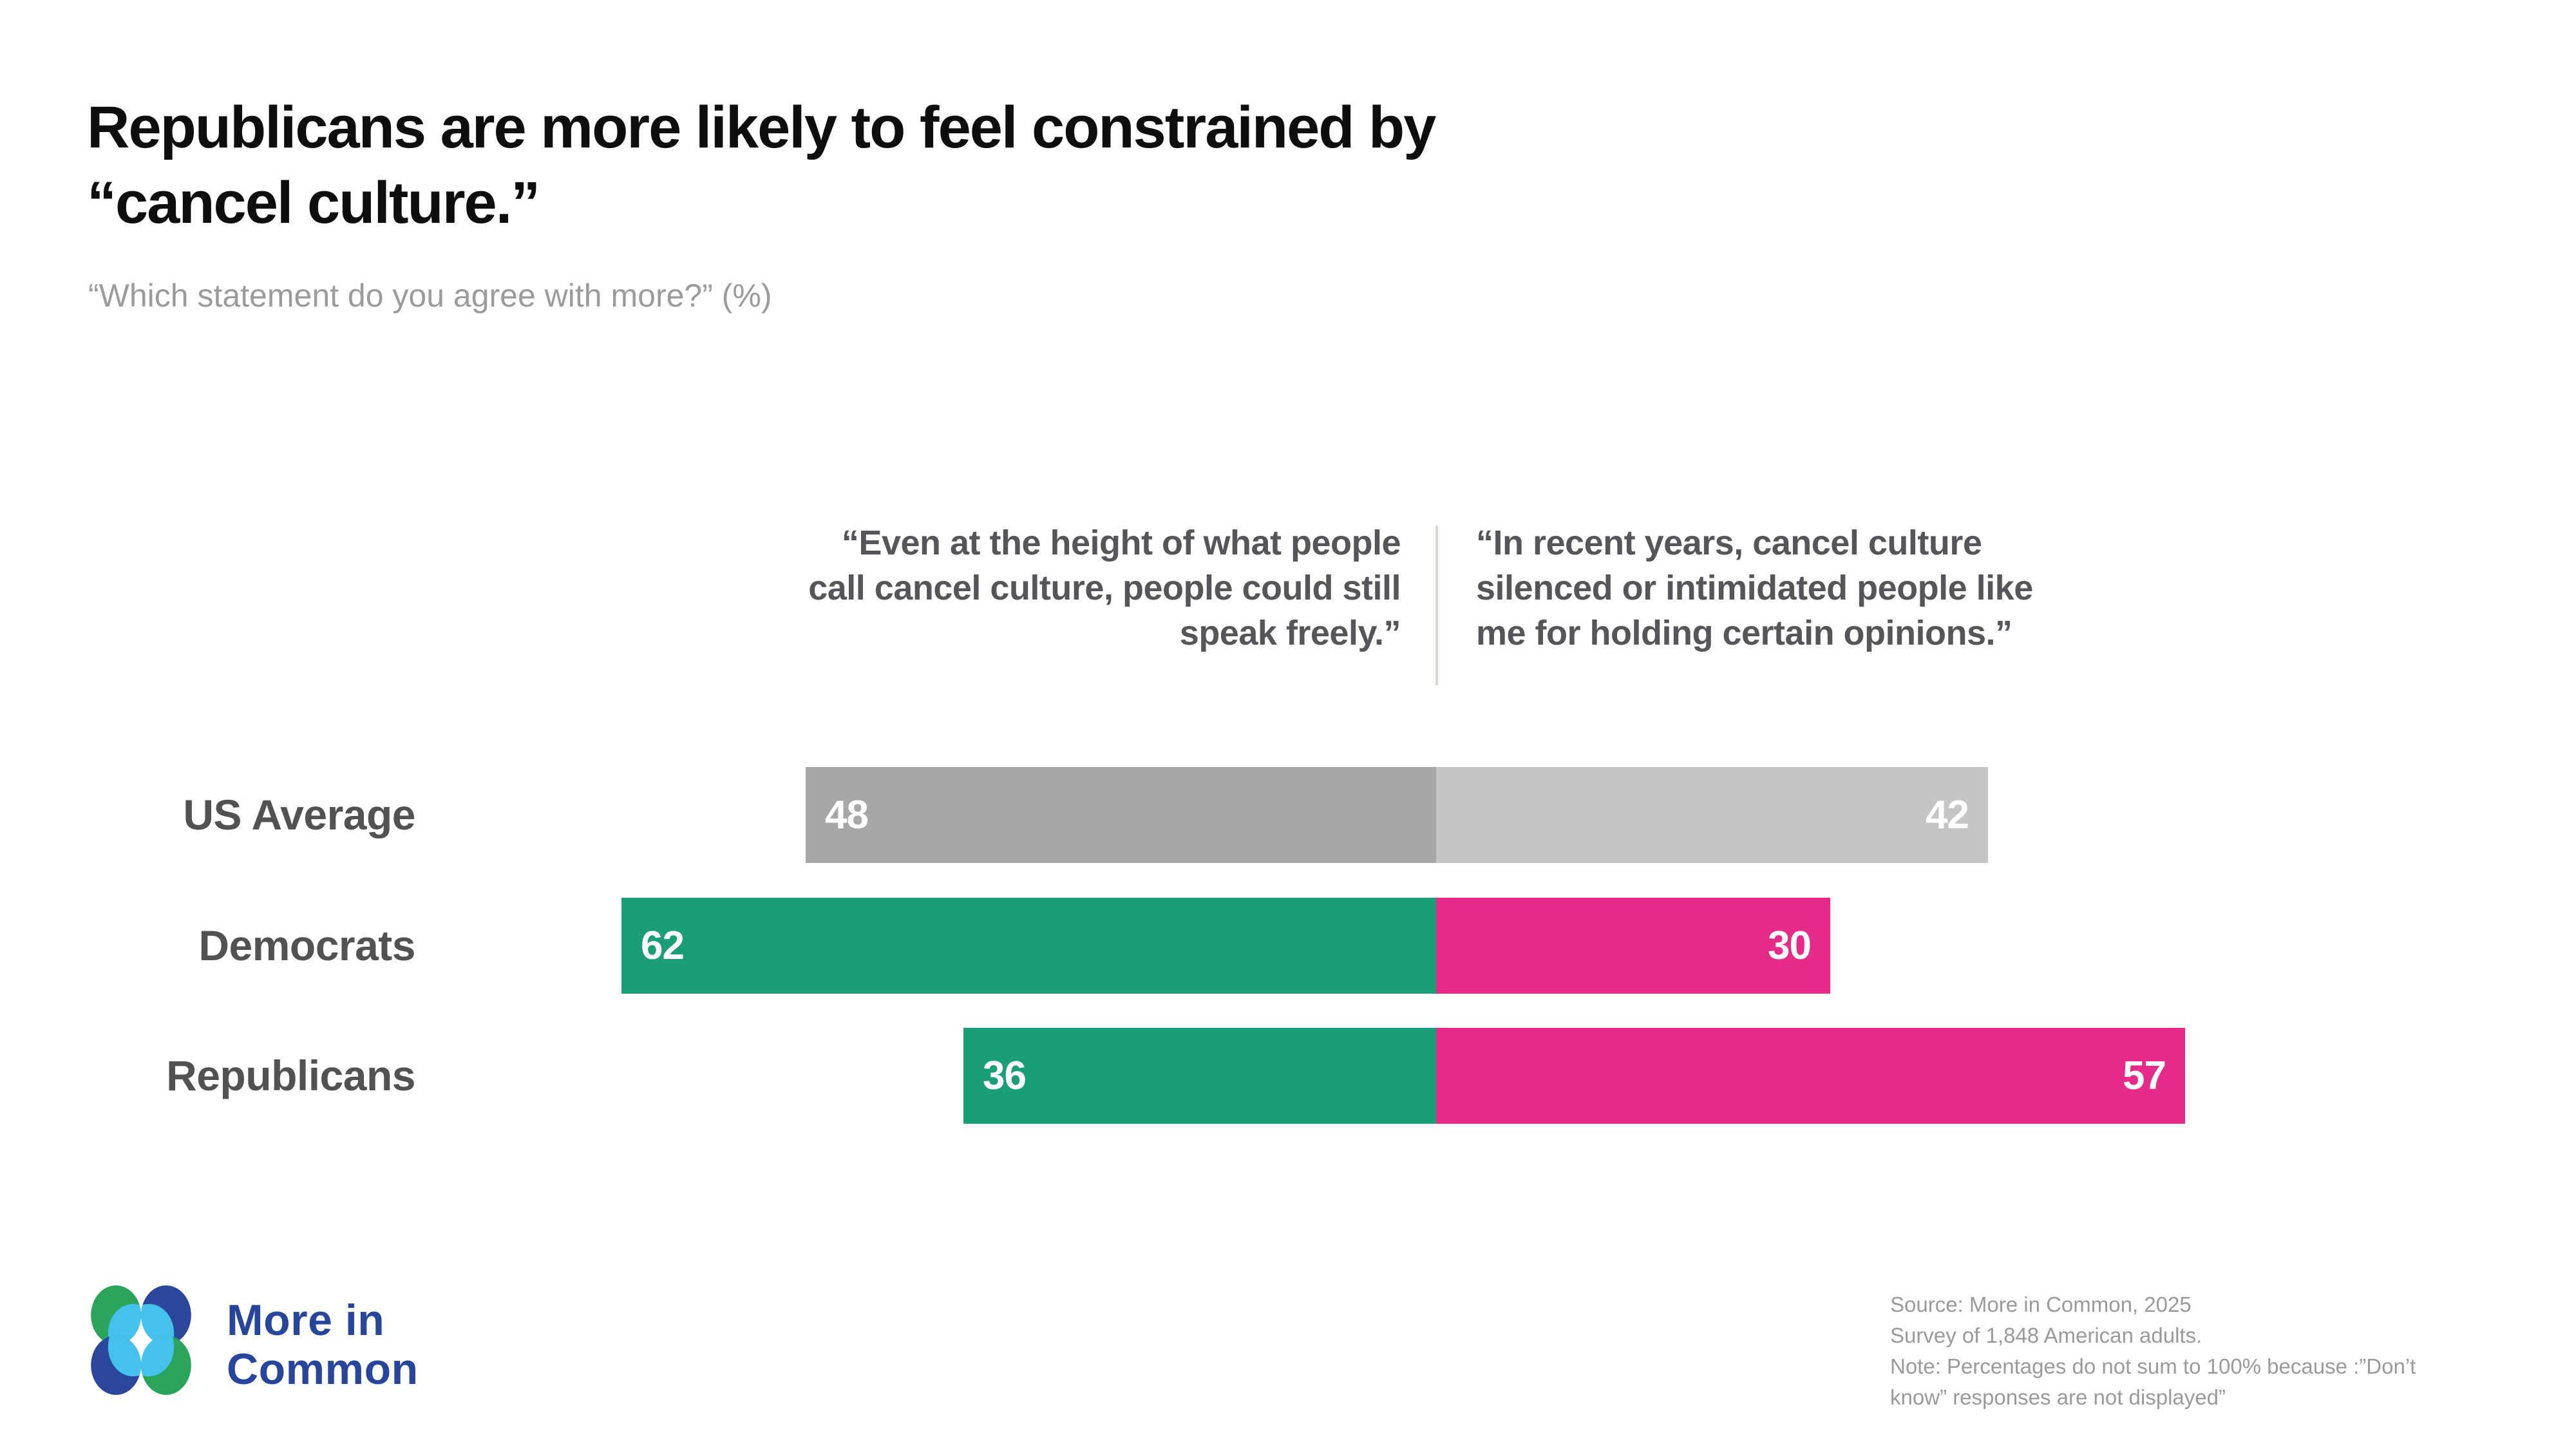 The width and height of the screenshot is (2576, 1449). What do you see at coordinates (847, 815) in the screenshot?
I see `bar-value-label: 48` at bounding box center [847, 815].